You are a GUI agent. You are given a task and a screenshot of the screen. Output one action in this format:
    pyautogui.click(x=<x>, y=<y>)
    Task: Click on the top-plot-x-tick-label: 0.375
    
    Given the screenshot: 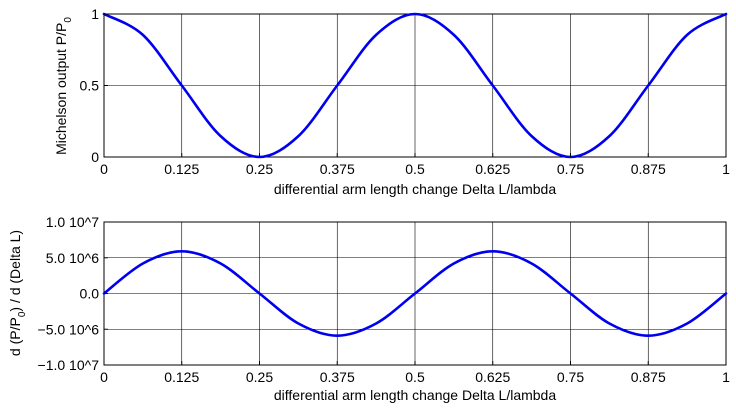 What is the action you would take?
    pyautogui.click(x=337, y=169)
    